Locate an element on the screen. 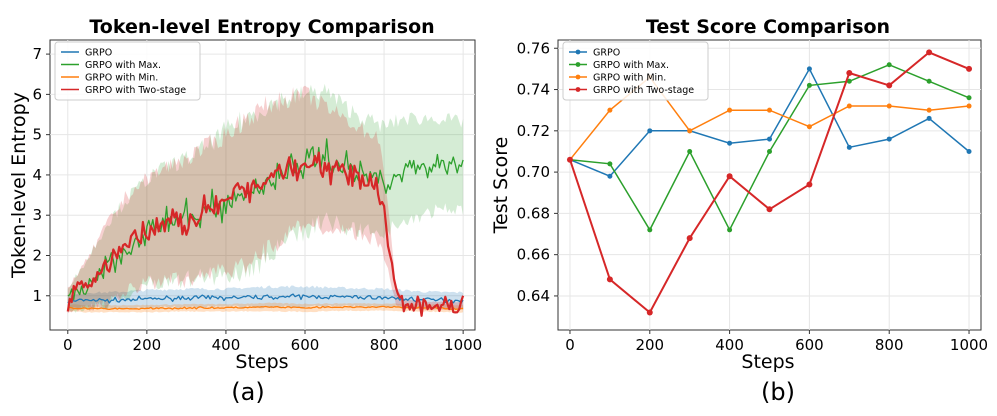 The image size is (997, 416). test-score-title: Test Score Comparison is located at coordinates (768, 27).